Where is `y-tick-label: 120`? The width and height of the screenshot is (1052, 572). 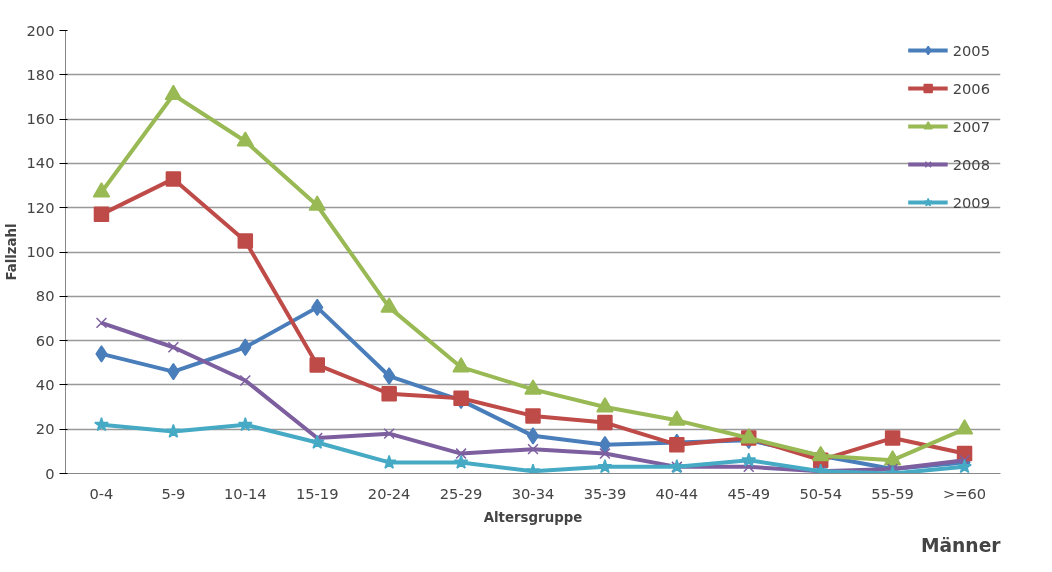 y-tick-label: 120 is located at coordinates (40, 207).